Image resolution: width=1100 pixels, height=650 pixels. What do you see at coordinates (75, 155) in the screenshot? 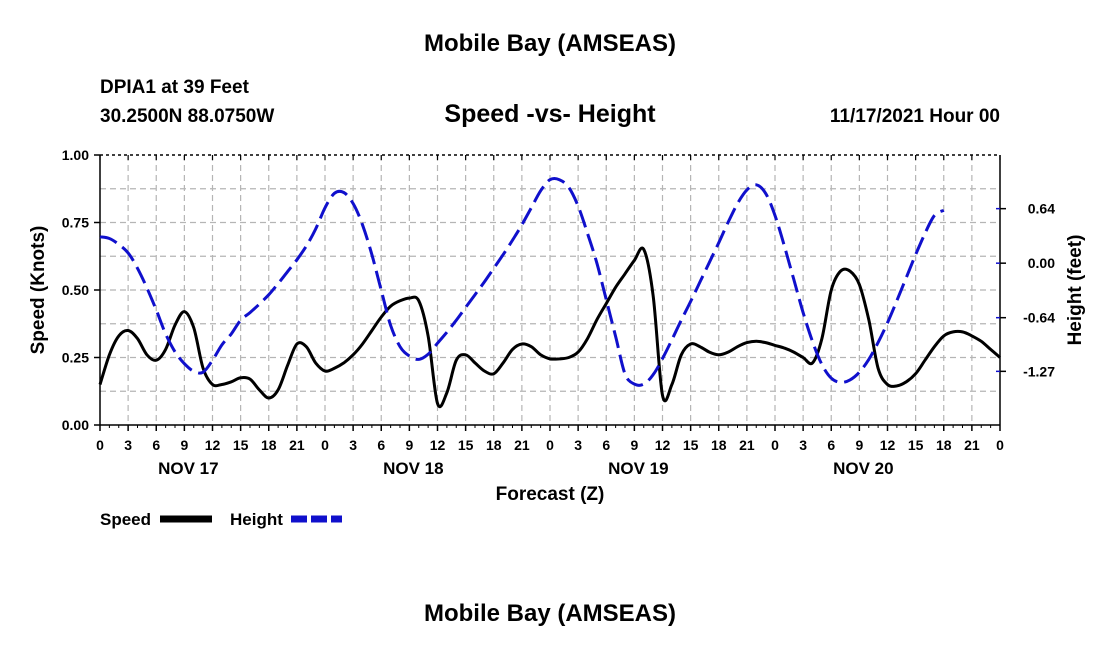
I see `y-tick-label: 1.00` at bounding box center [75, 155].